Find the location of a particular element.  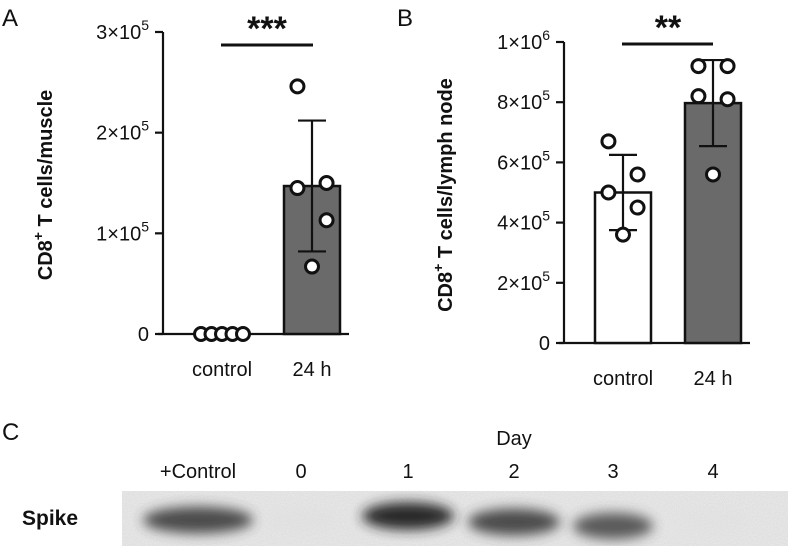

panel-b-y-tick-label: 6×10⁵ is located at coordinates (523, 160).